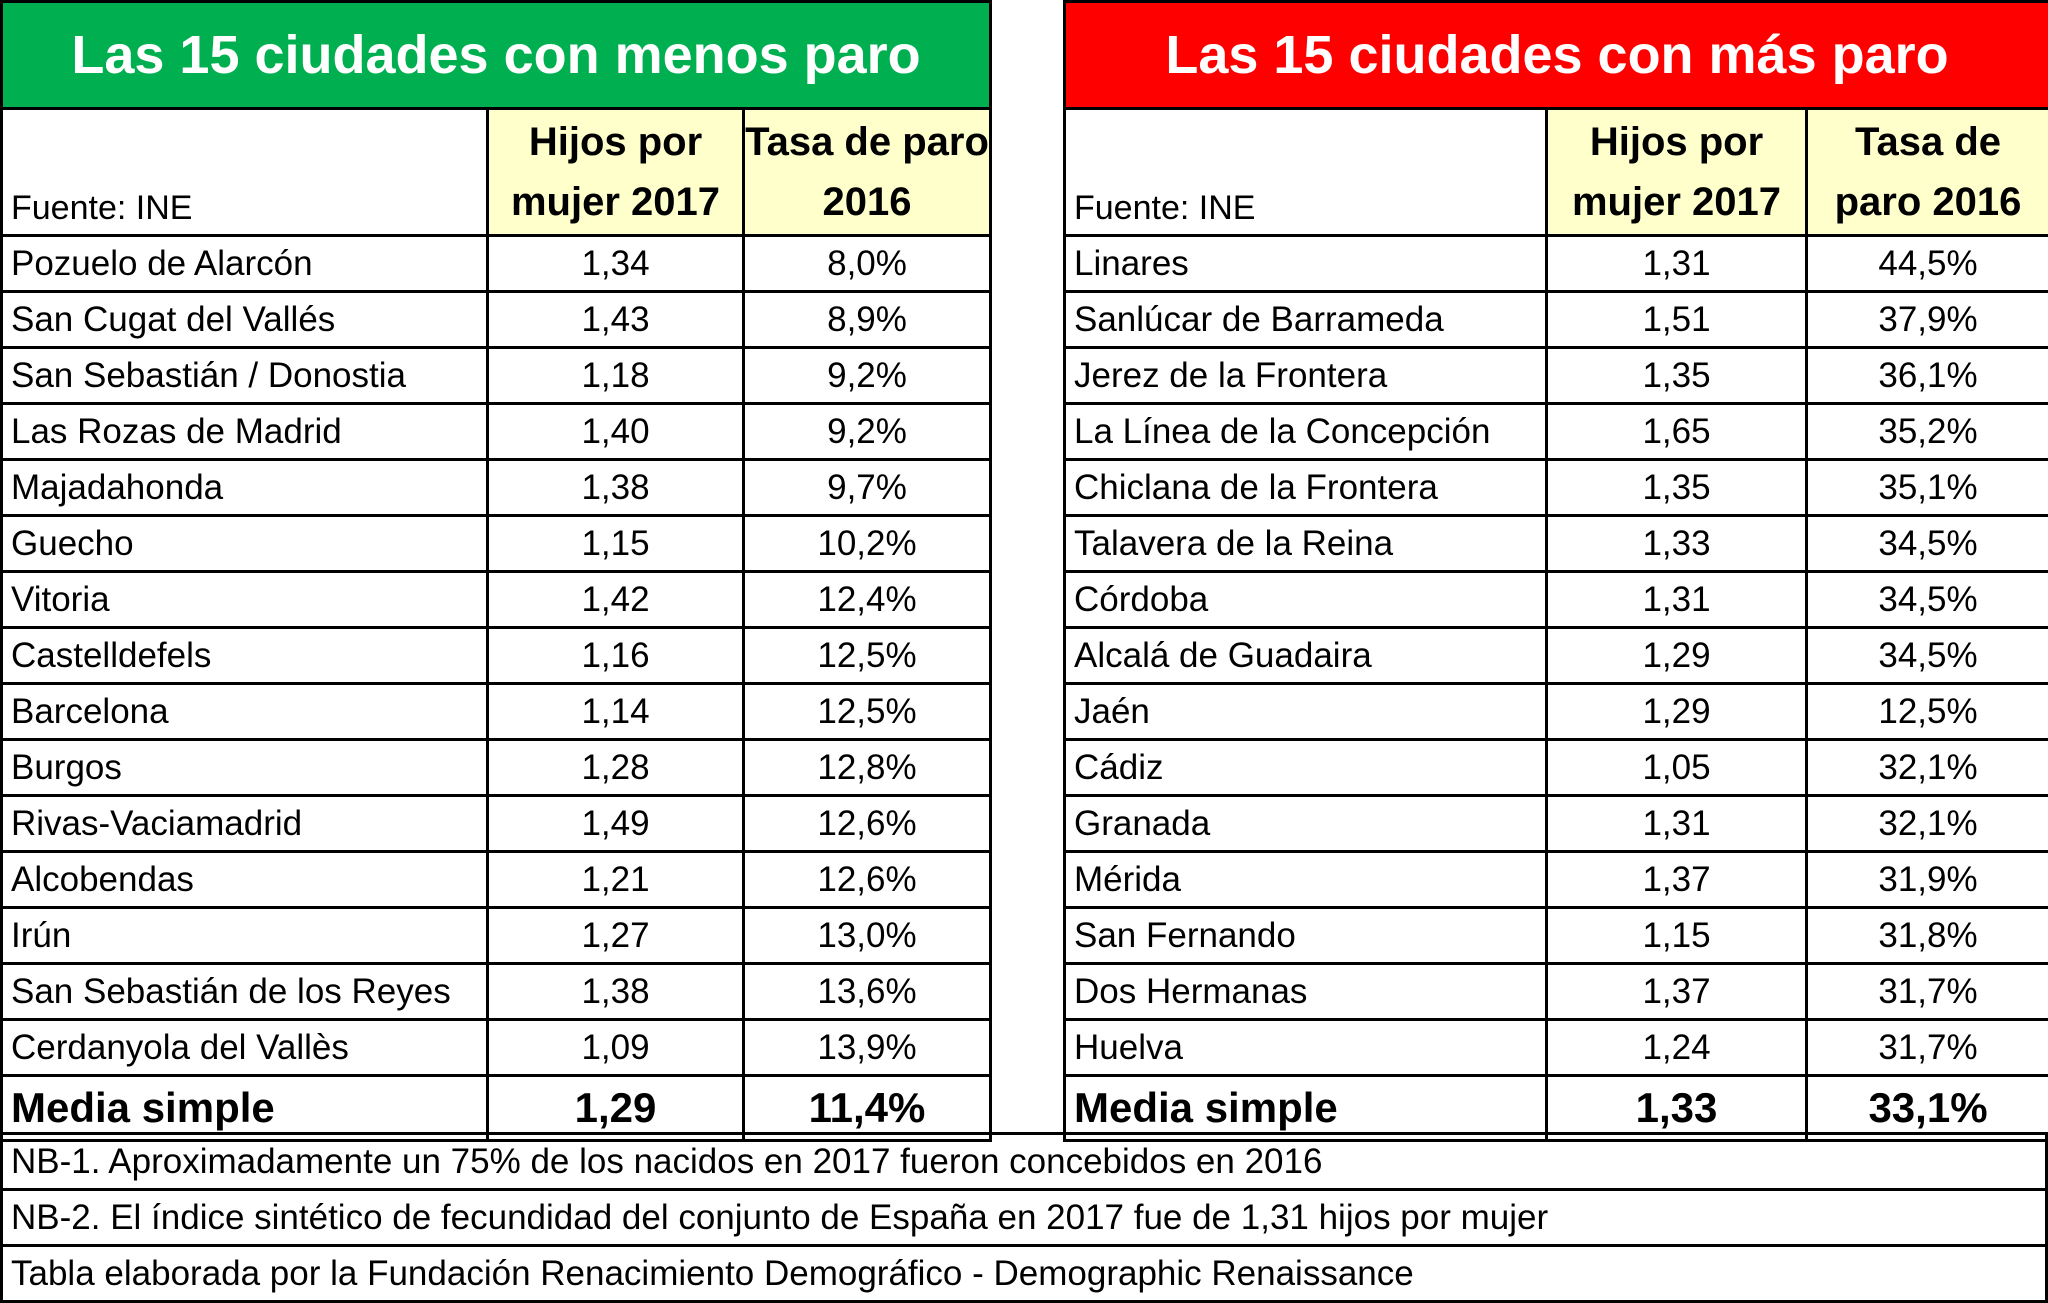  What do you see at coordinates (1306, 544) in the screenshot?
I see `city-name: Talavera de la Reina` at bounding box center [1306, 544].